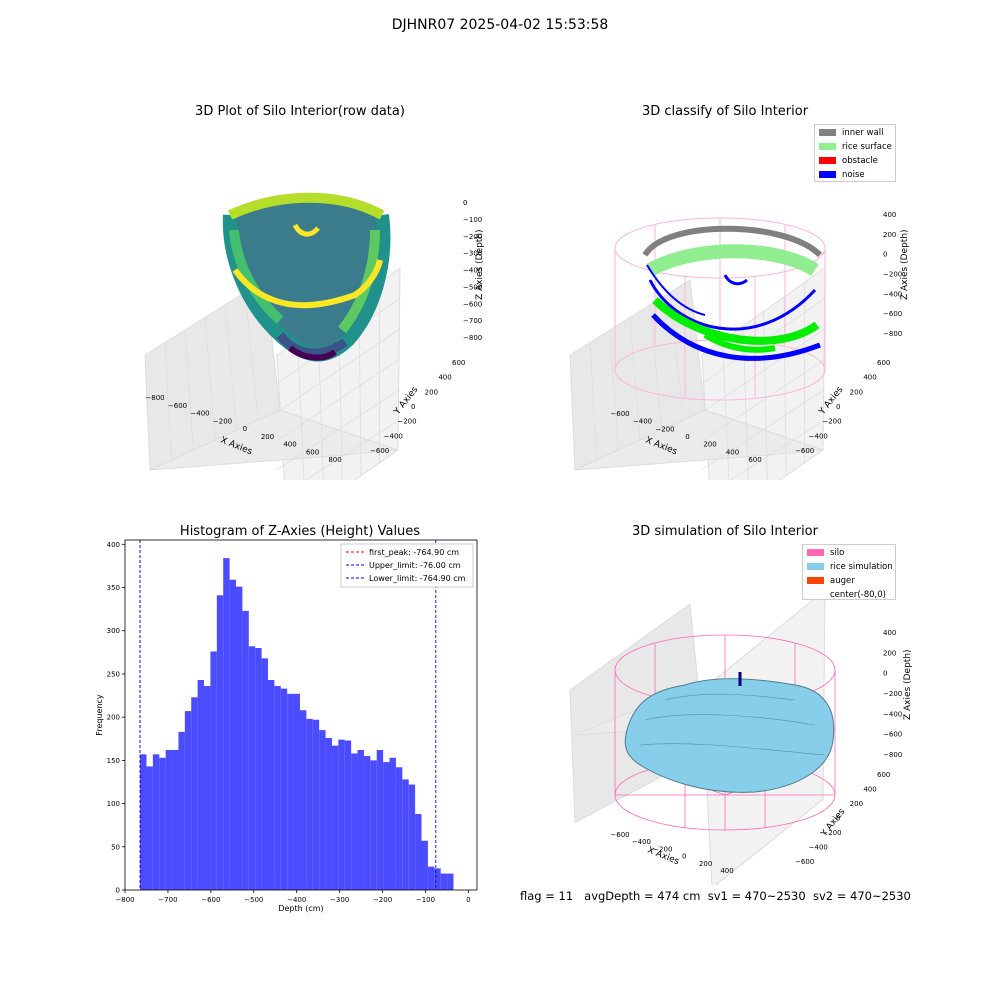  What do you see at coordinates (253, 900) in the screenshot?
I see `histogram-x-tick-label: −500` at bounding box center [253, 900].